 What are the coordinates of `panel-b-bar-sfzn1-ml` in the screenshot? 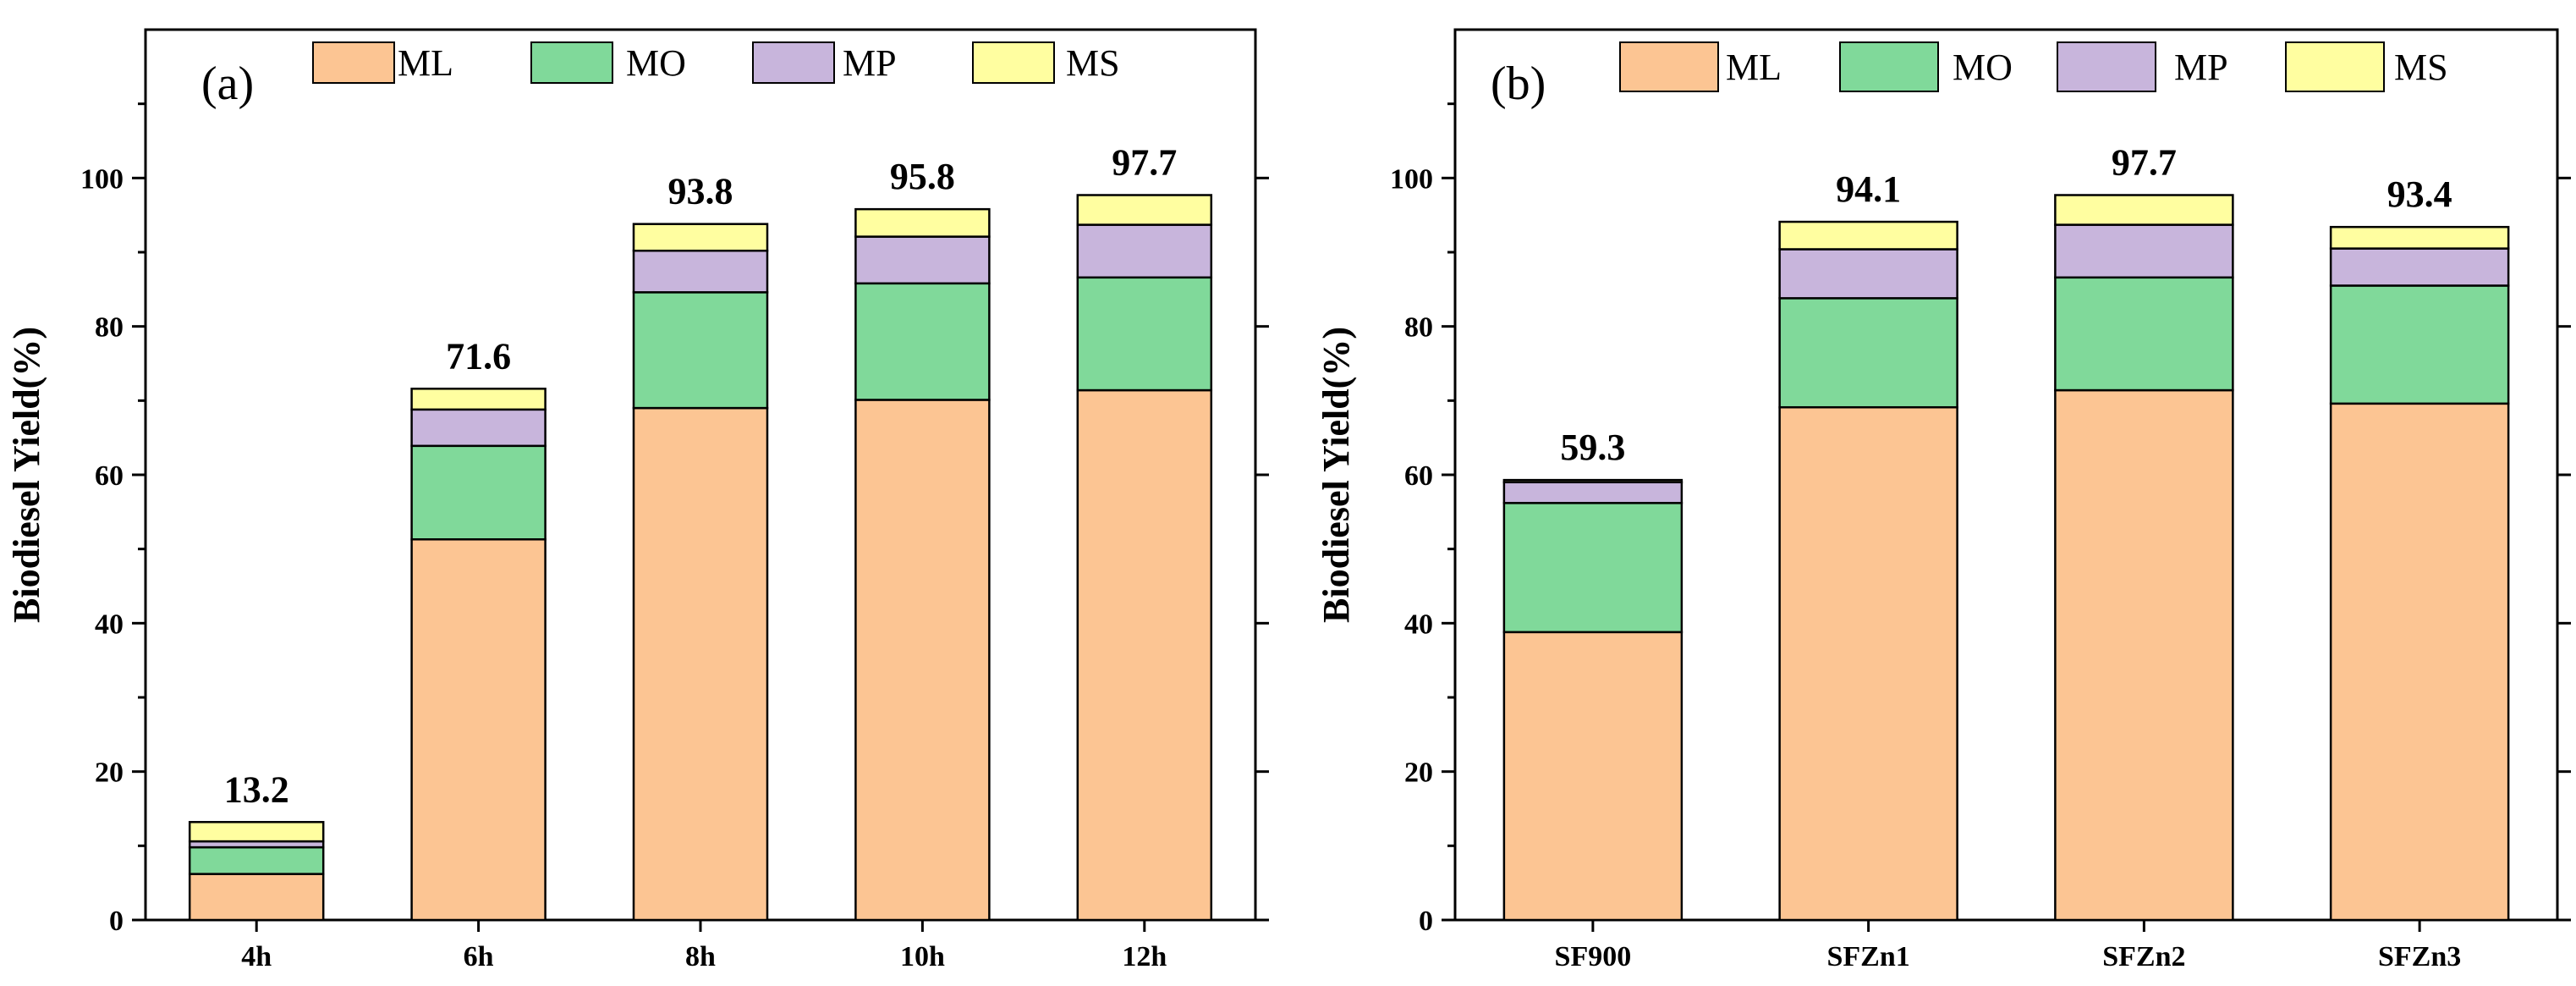 It's located at (1868, 663).